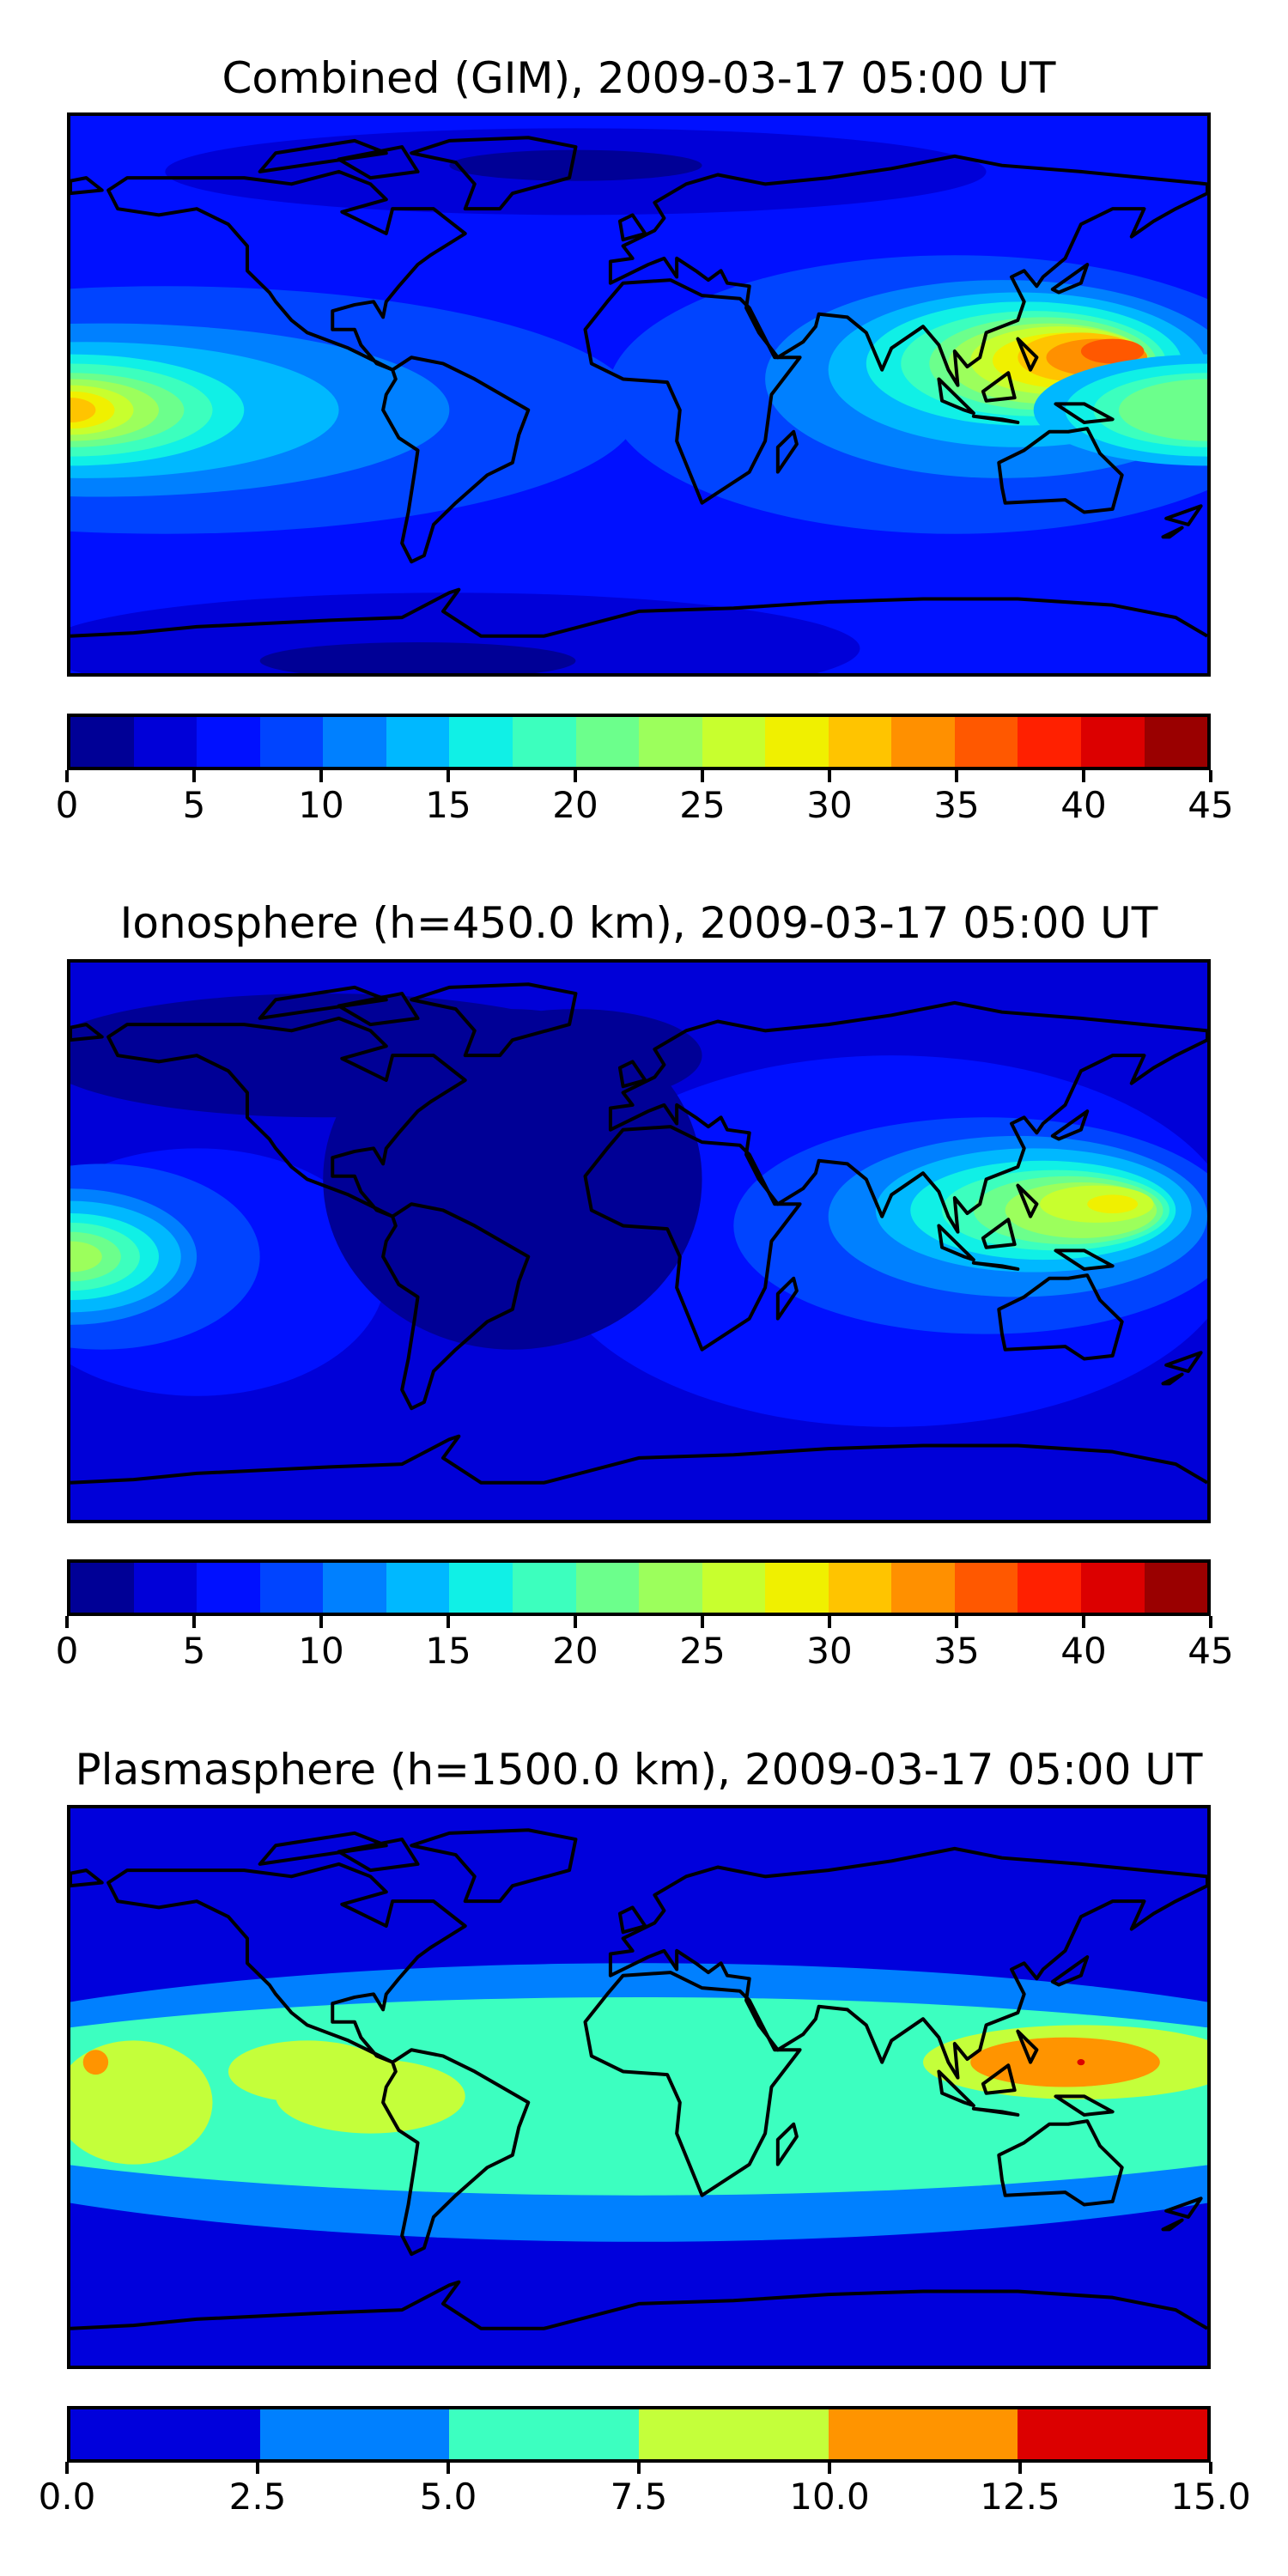 The height and width of the screenshot is (2576, 1288). What do you see at coordinates (639, 2497) in the screenshot?
I see `colorbar-tick-label: 7.5` at bounding box center [639, 2497].